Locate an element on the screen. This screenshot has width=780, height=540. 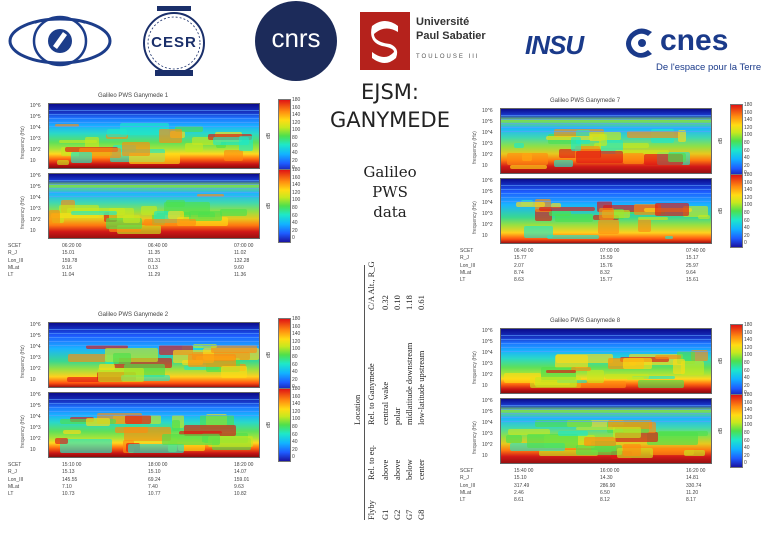
colorbar-tick-label: 140 is located at coordinates (748, 340).